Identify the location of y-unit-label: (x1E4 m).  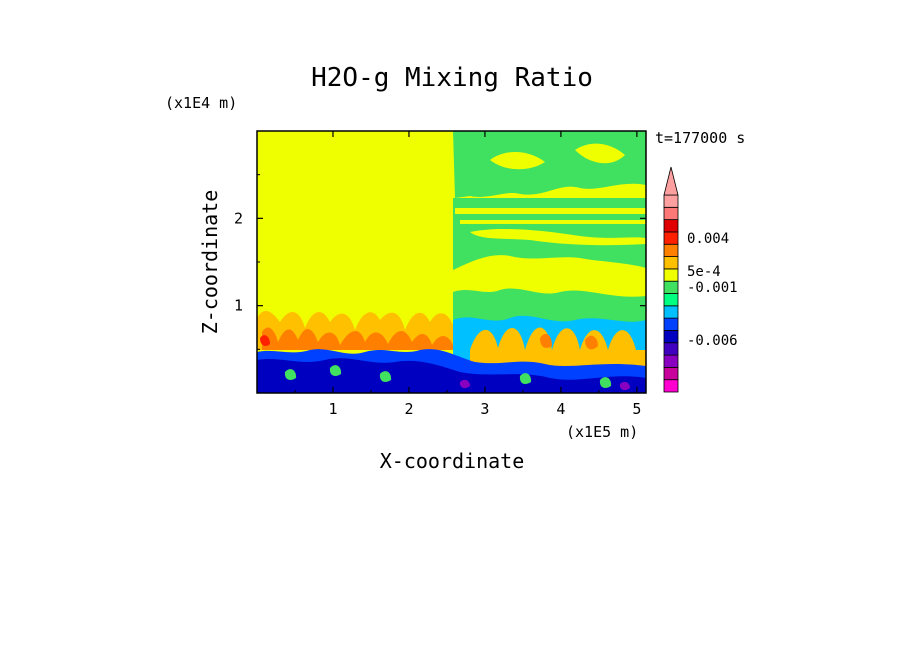
(201, 103).